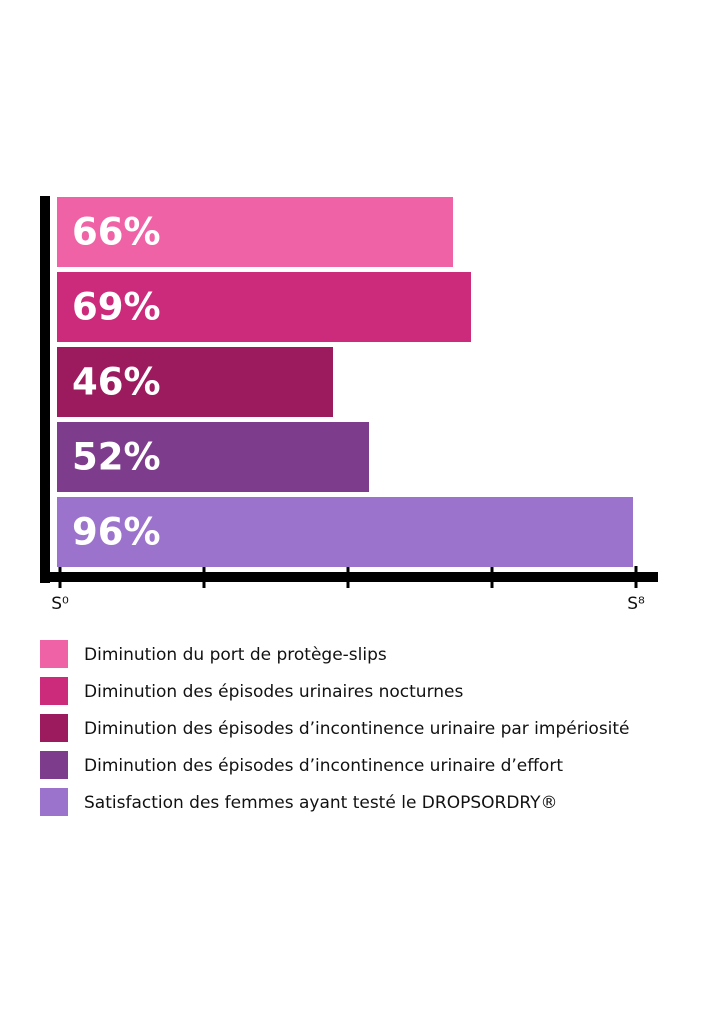 The image size is (717, 1010). I want to click on x-tick-label: S⁸, so click(636, 604).